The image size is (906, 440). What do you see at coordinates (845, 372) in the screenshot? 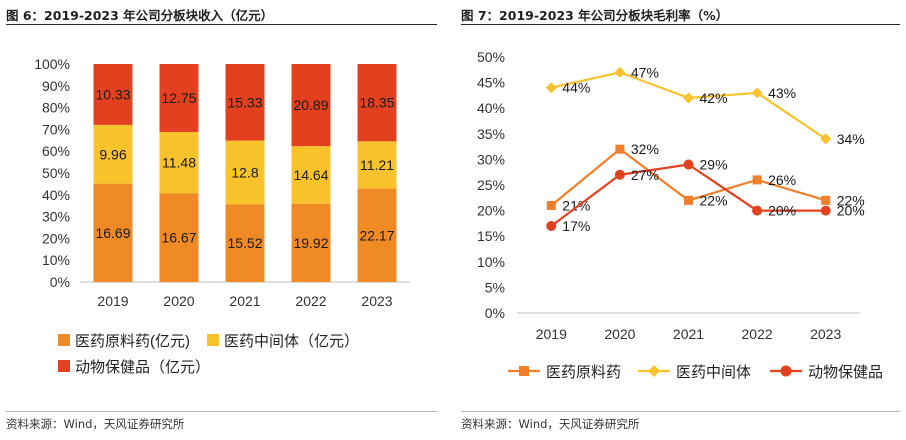
I see `legend-label: 动物保健品` at bounding box center [845, 372].